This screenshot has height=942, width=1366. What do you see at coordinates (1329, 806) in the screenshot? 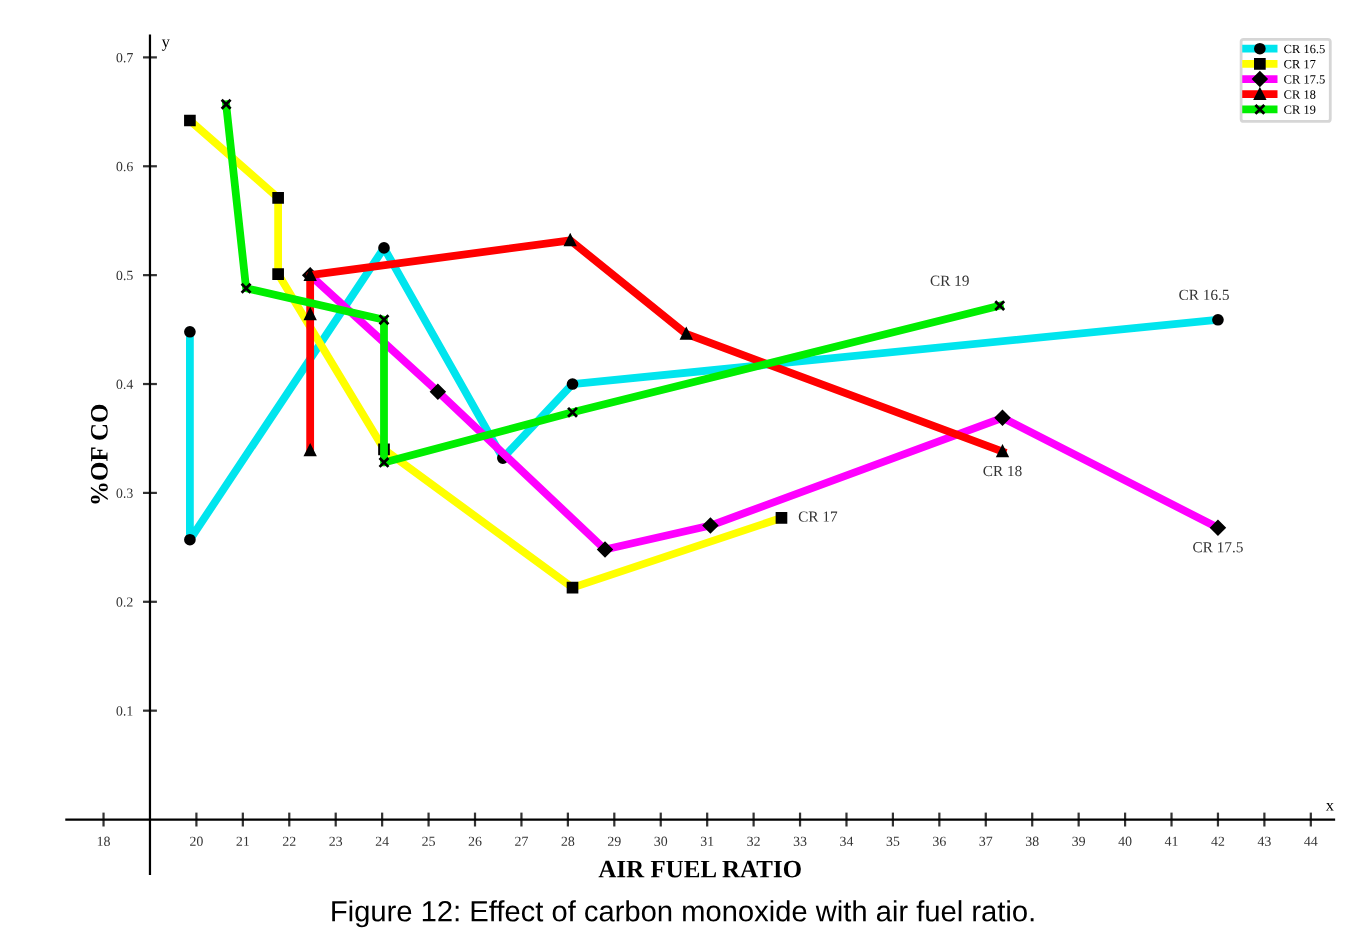
I see `annotation: x` at bounding box center [1329, 806].